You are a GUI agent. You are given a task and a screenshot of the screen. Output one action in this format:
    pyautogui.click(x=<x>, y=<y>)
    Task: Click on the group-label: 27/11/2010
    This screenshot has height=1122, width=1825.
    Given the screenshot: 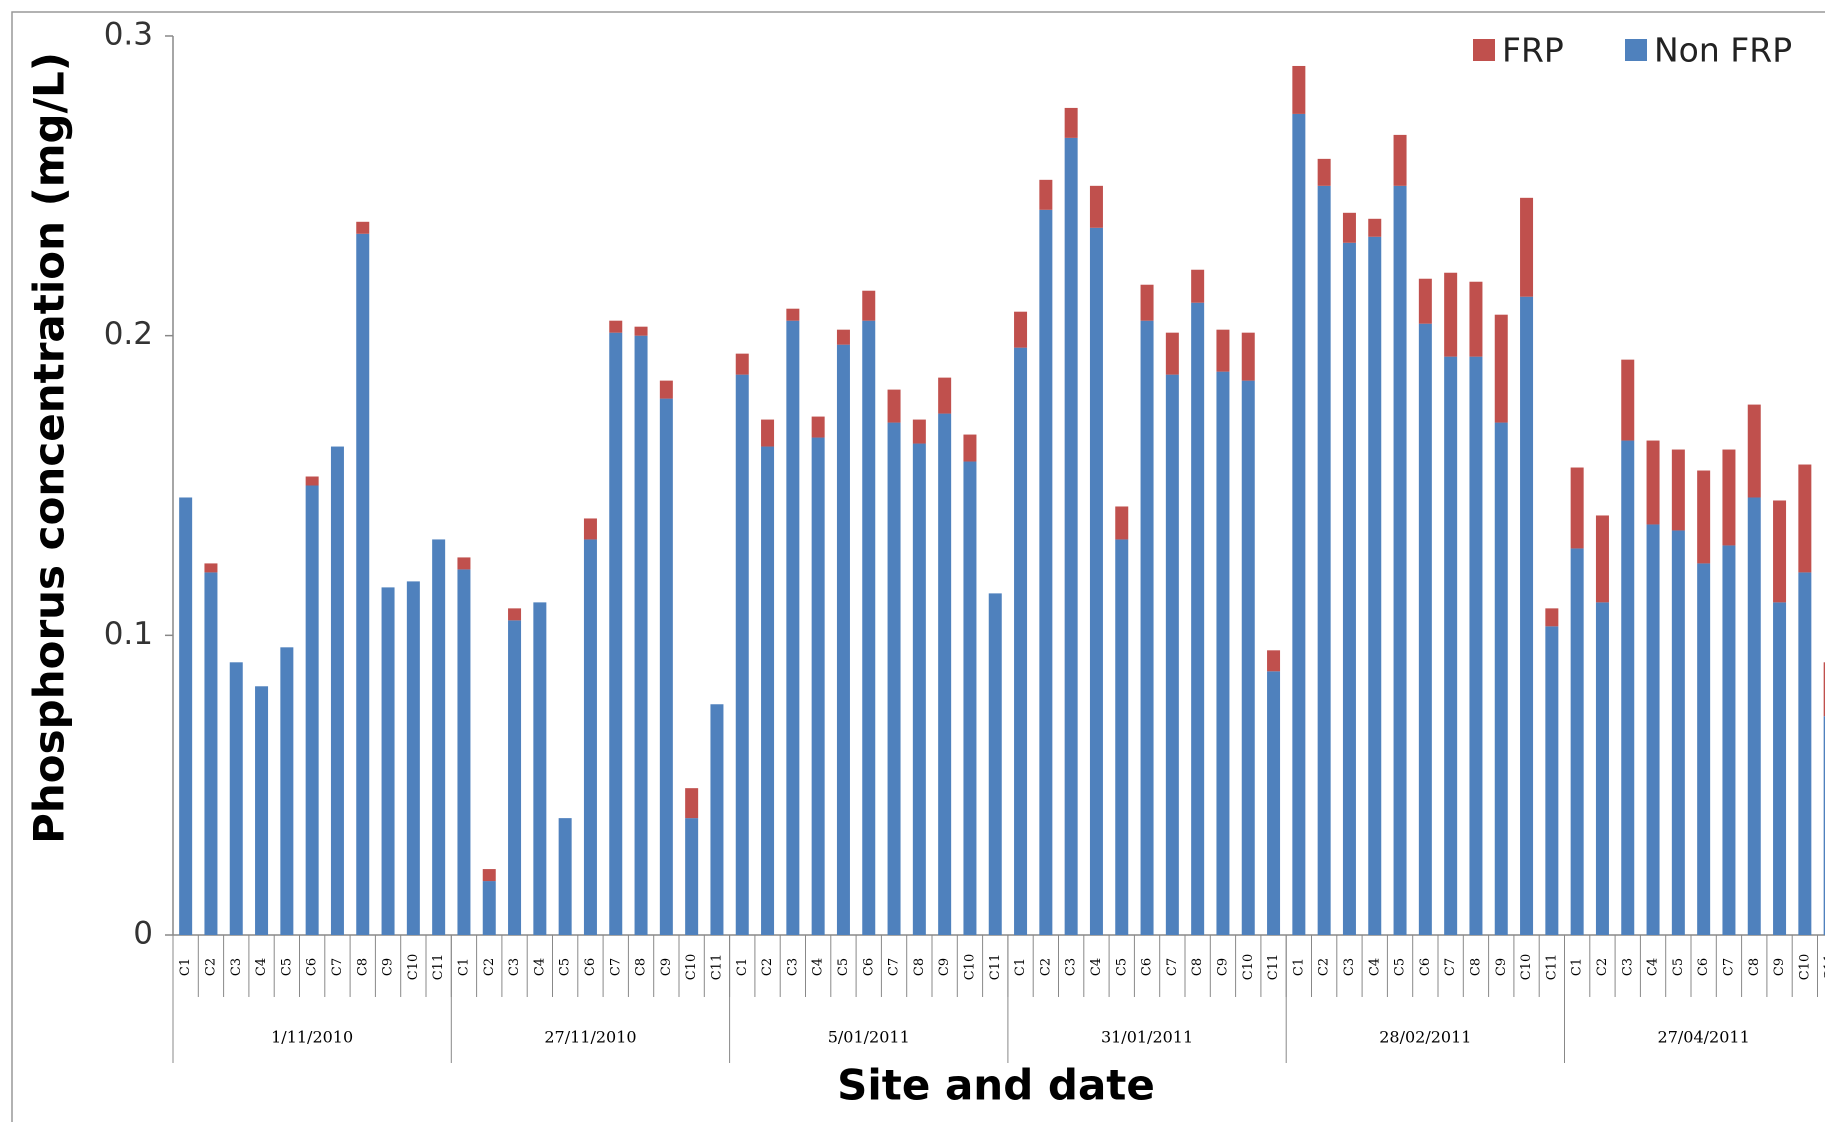 What is the action you would take?
    pyautogui.click(x=590, y=1037)
    